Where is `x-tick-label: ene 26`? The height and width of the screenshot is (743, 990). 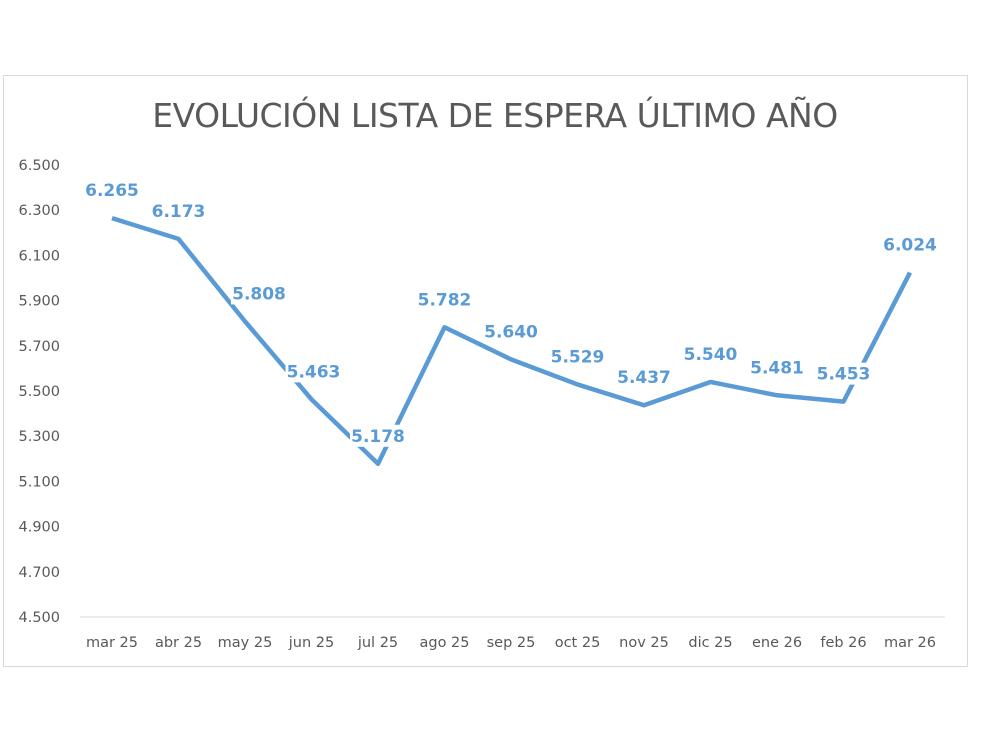
x-tick-label: ene 26 is located at coordinates (777, 643).